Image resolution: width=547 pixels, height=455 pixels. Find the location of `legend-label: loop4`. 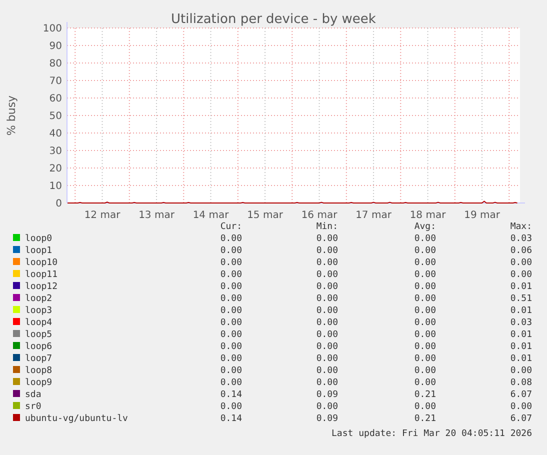

legend-label: loop4 is located at coordinates (38, 323).